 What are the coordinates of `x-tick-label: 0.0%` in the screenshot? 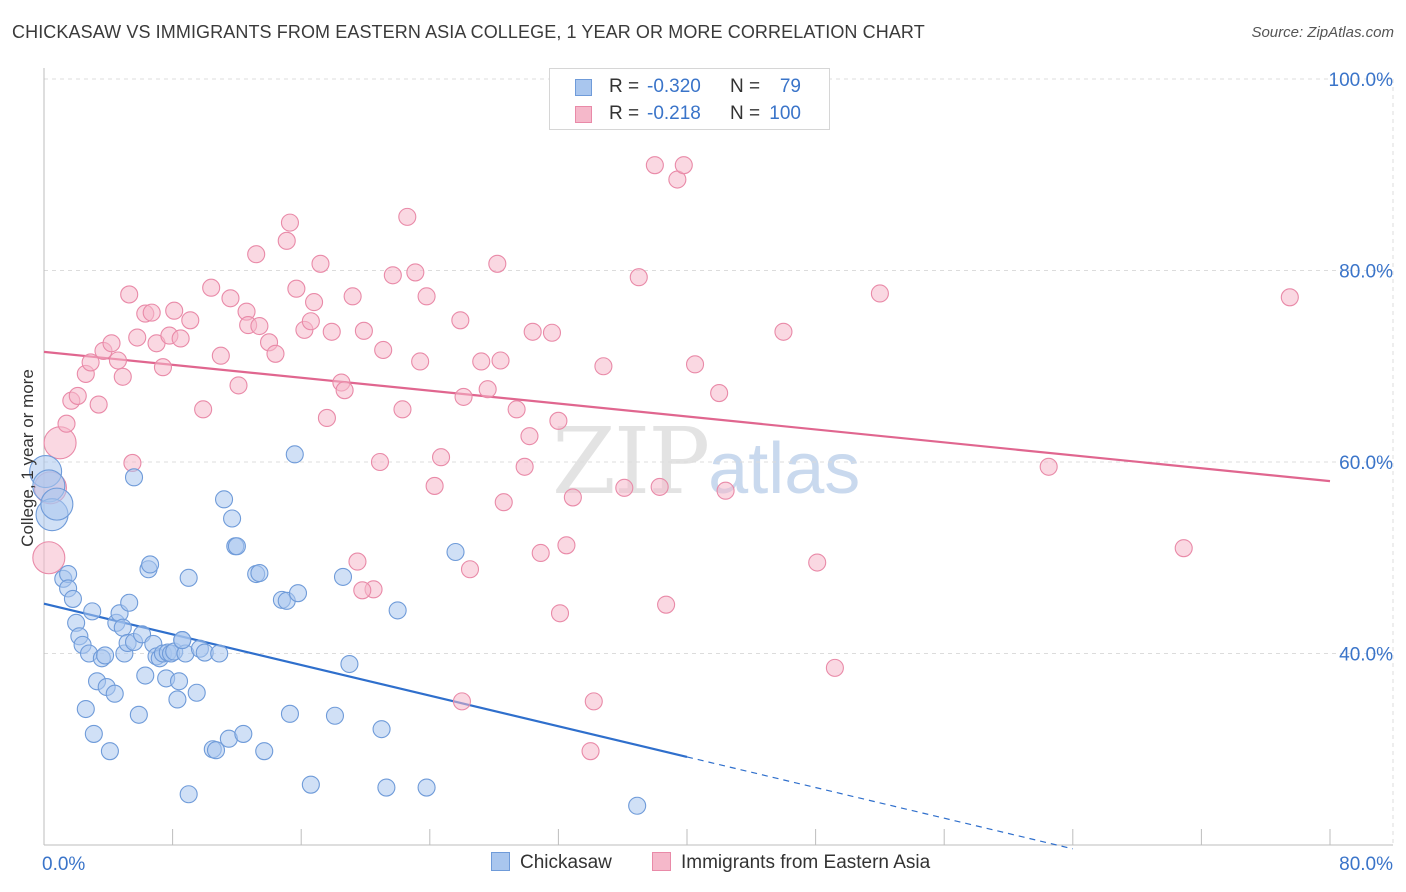 It's located at (63, 864).